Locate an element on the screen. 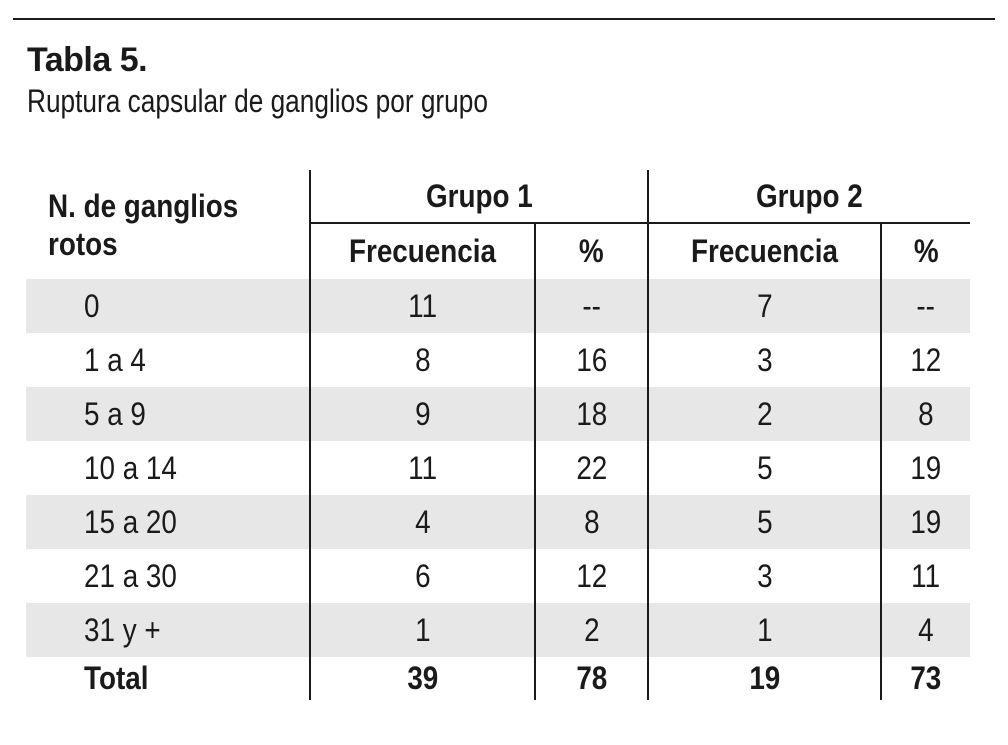 Image resolution: width=1008 pixels, height=745 pixels. col-header-g1-pct: % is located at coordinates (591, 251).